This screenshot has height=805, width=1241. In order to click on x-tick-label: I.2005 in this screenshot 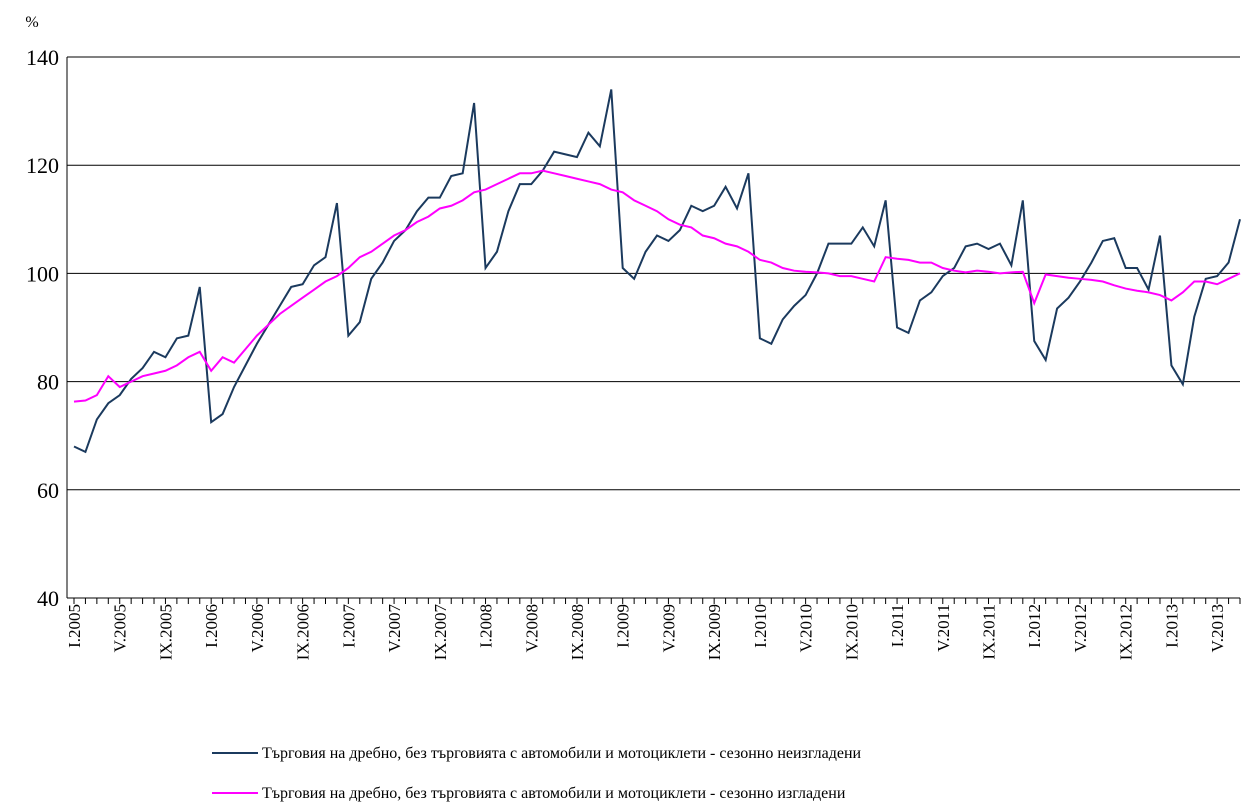, I will do `click(74, 626)`.